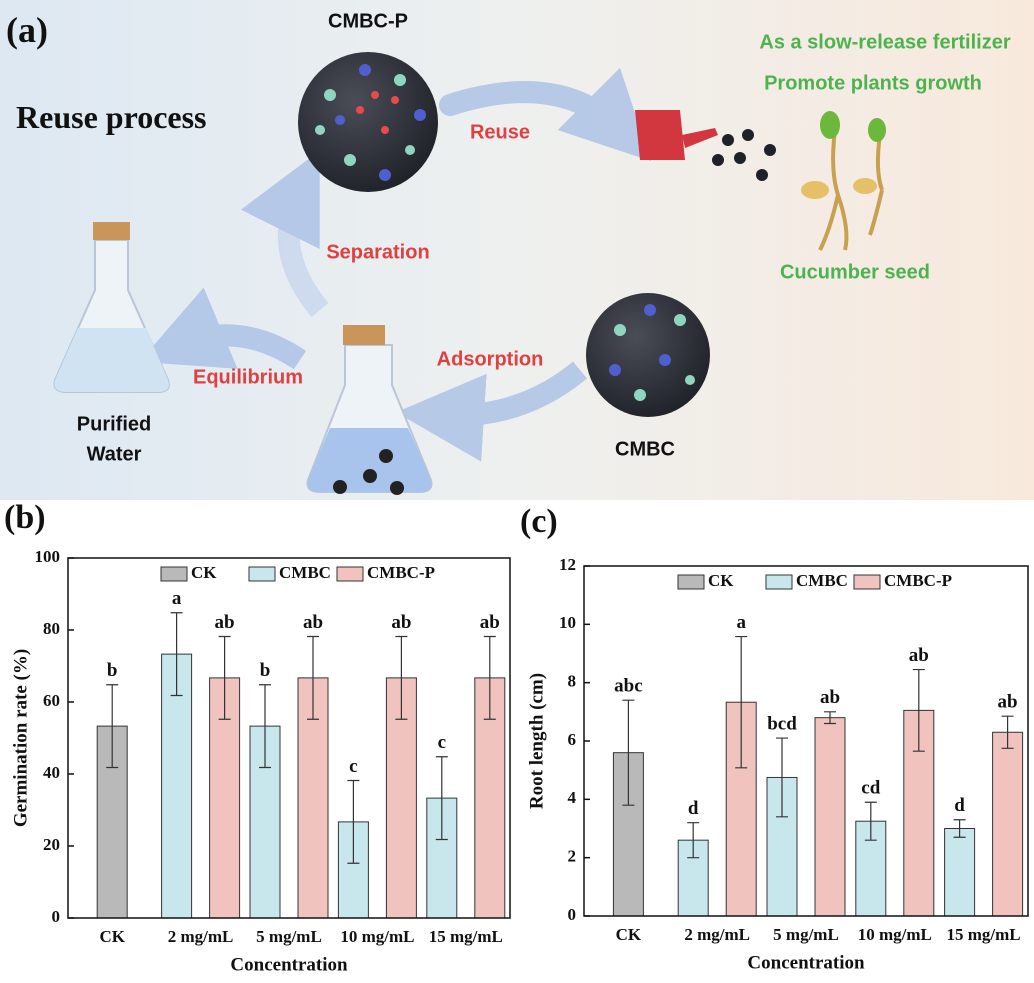  What do you see at coordinates (870, 788) in the screenshot?
I see `significance-letter: cd` at bounding box center [870, 788].